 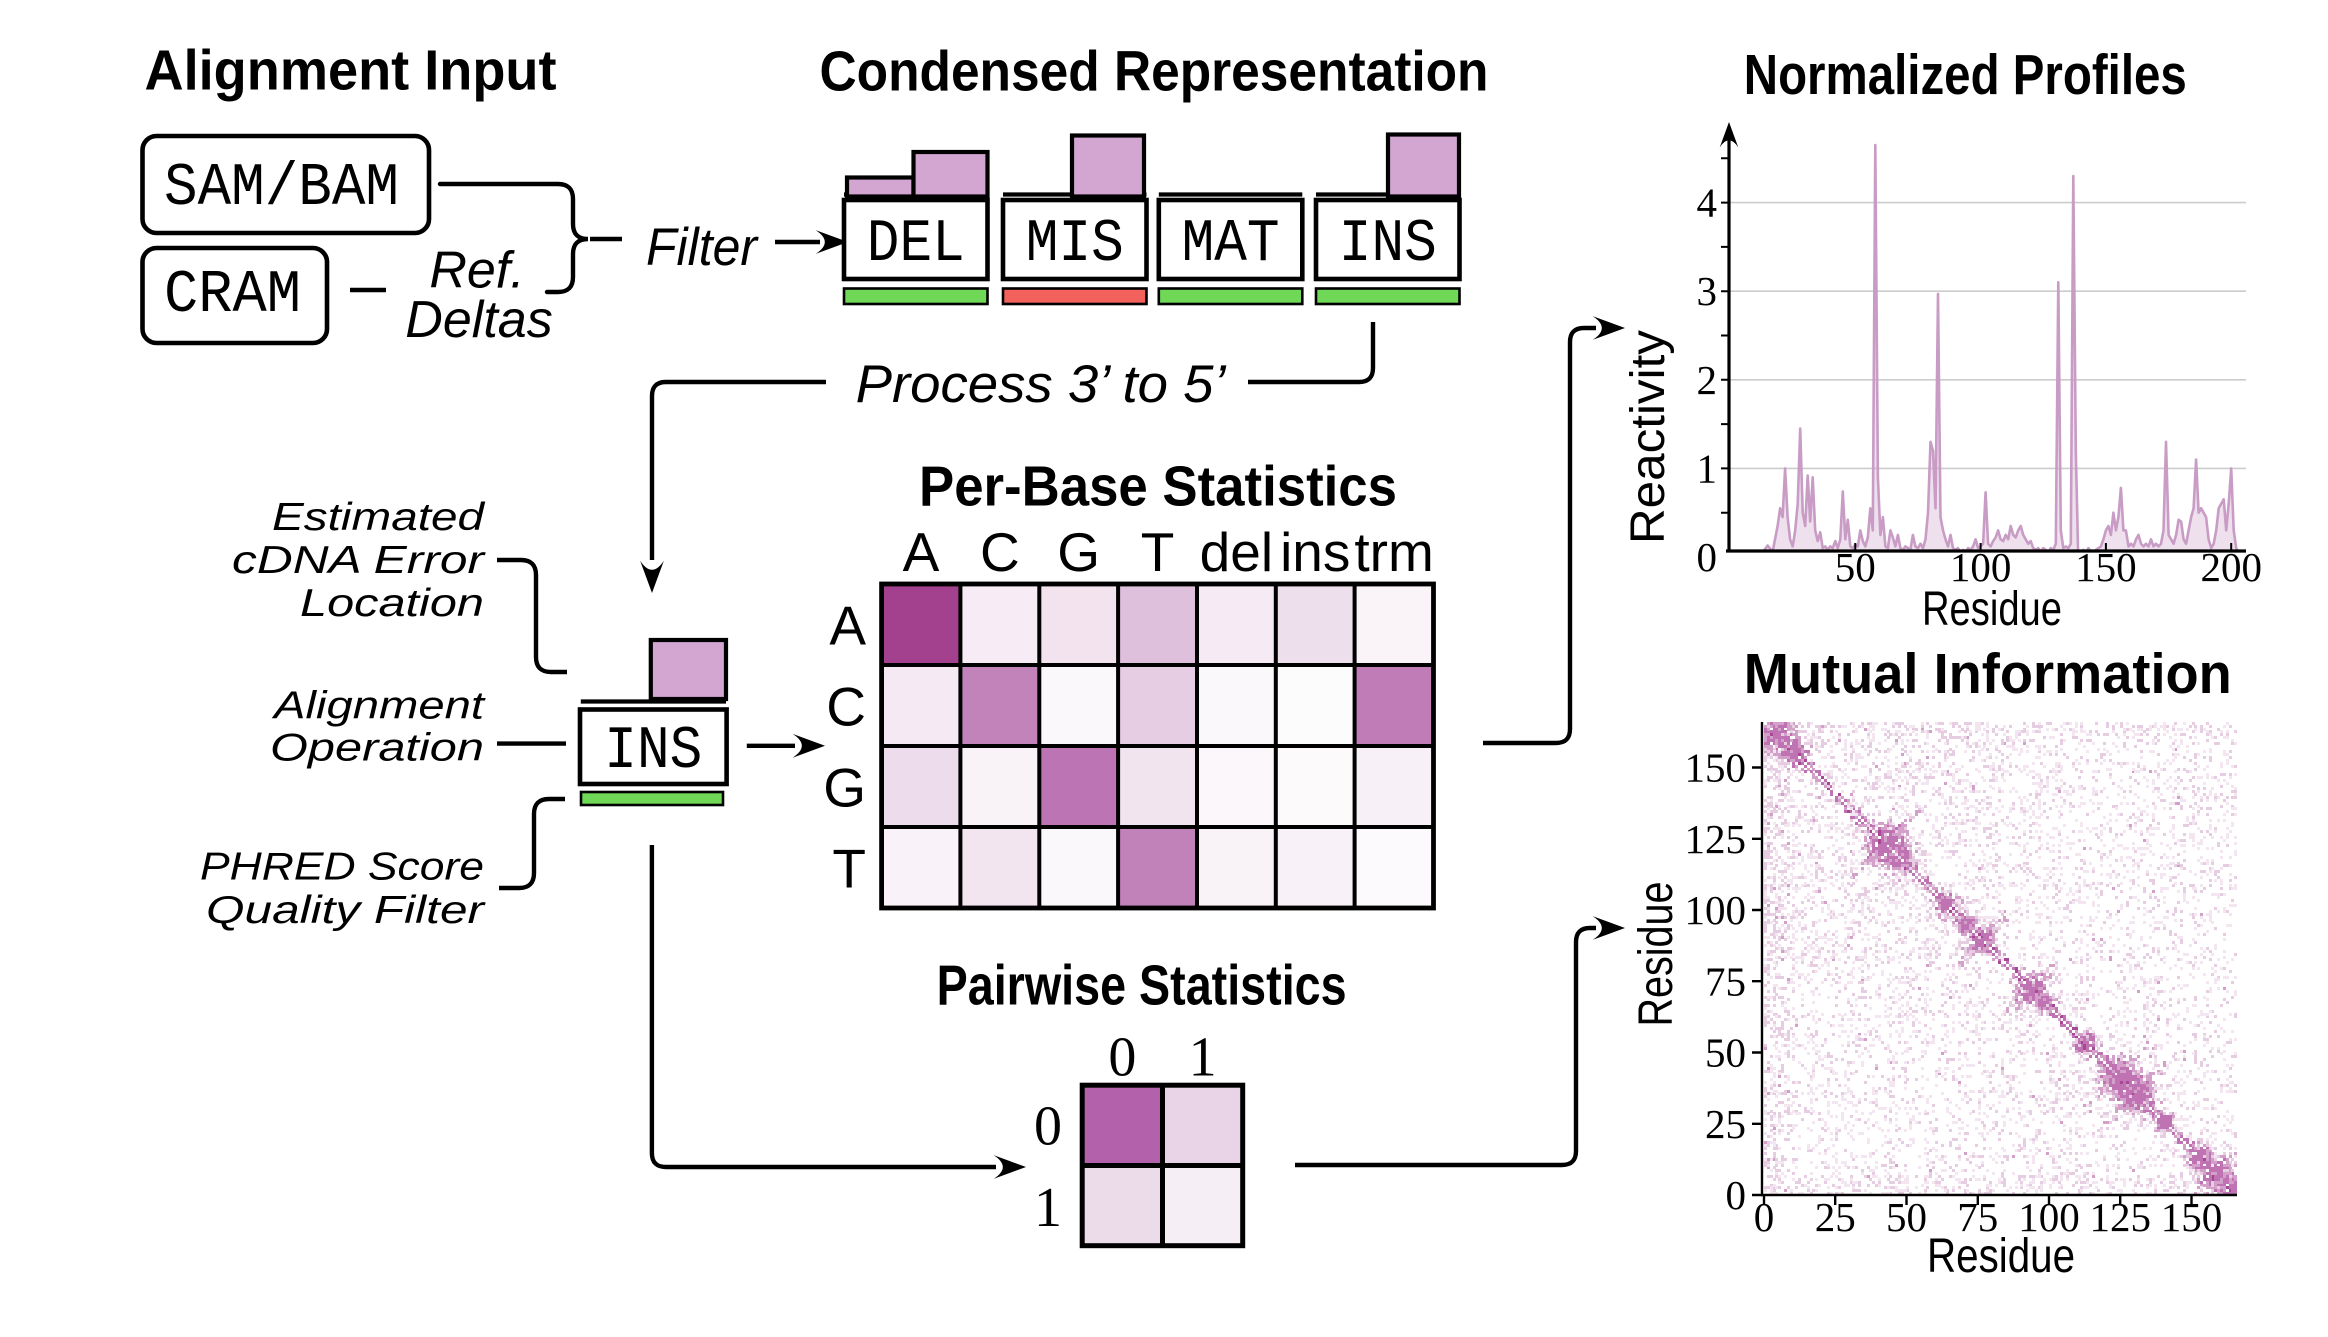 I want to click on svg-text: Per-Base Statistics, so click(x=1158, y=486).